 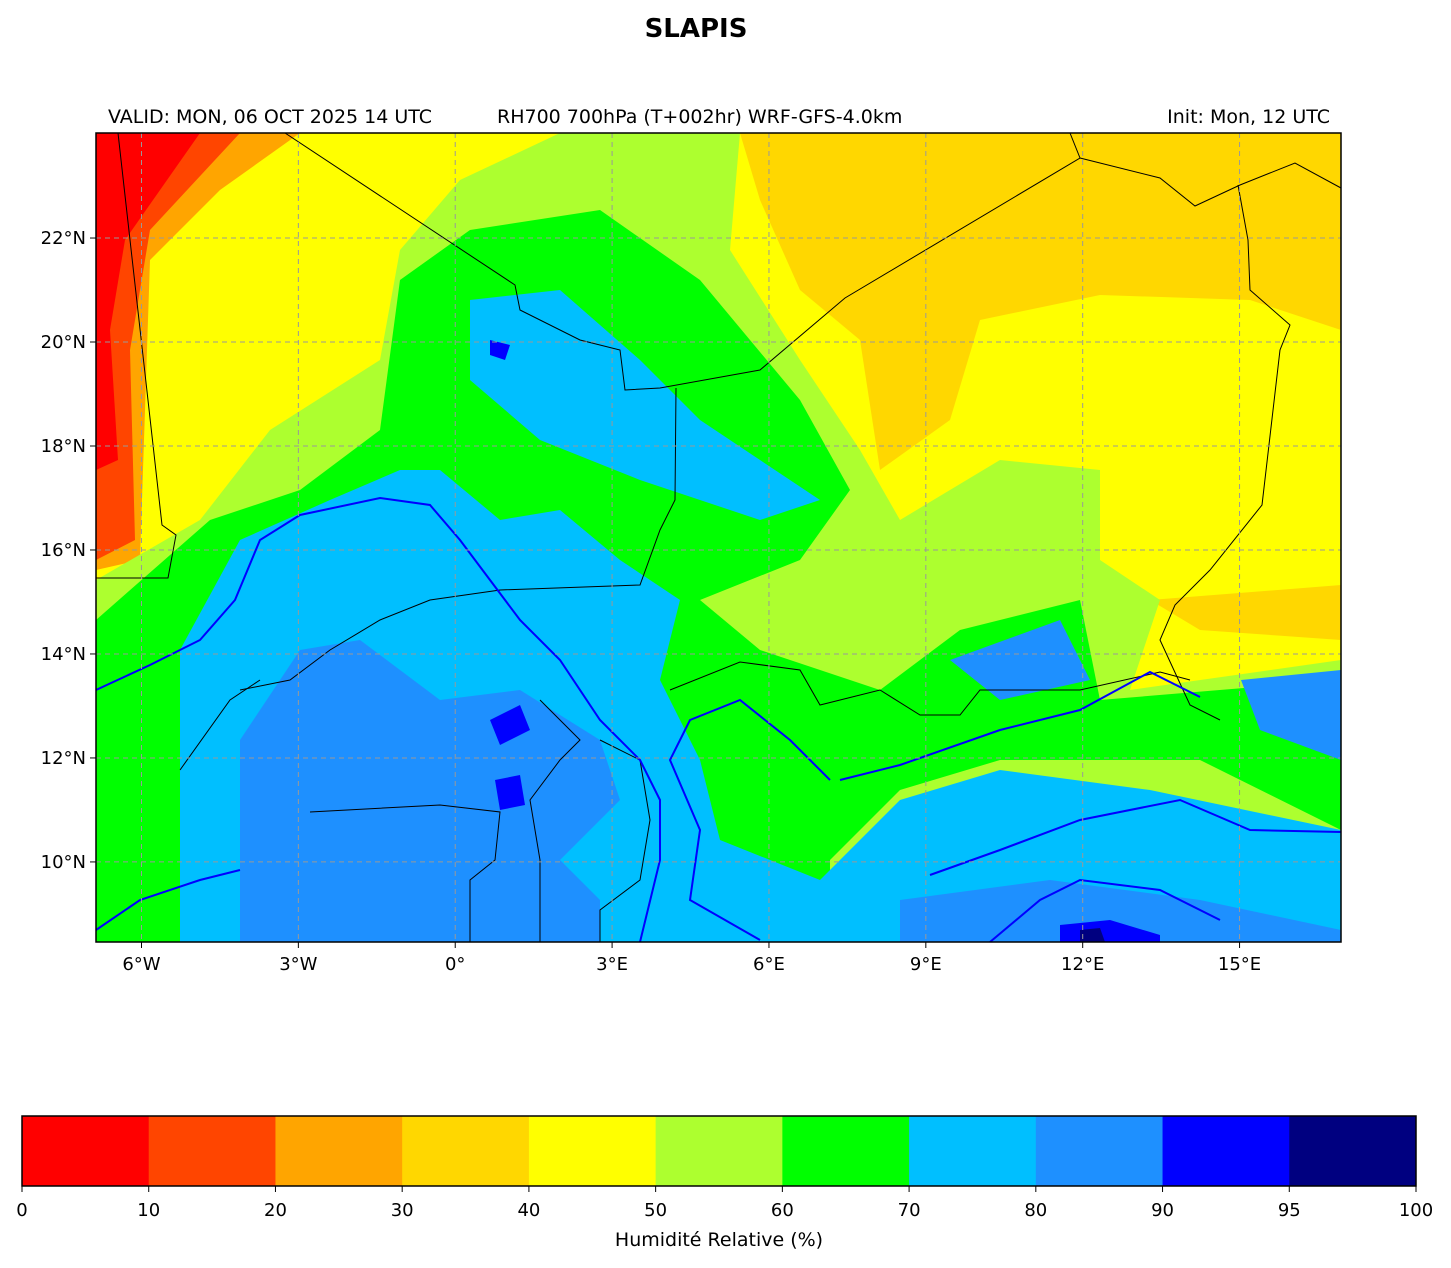 I want to click on y-tick-label: 20°N, so click(x=63, y=342).